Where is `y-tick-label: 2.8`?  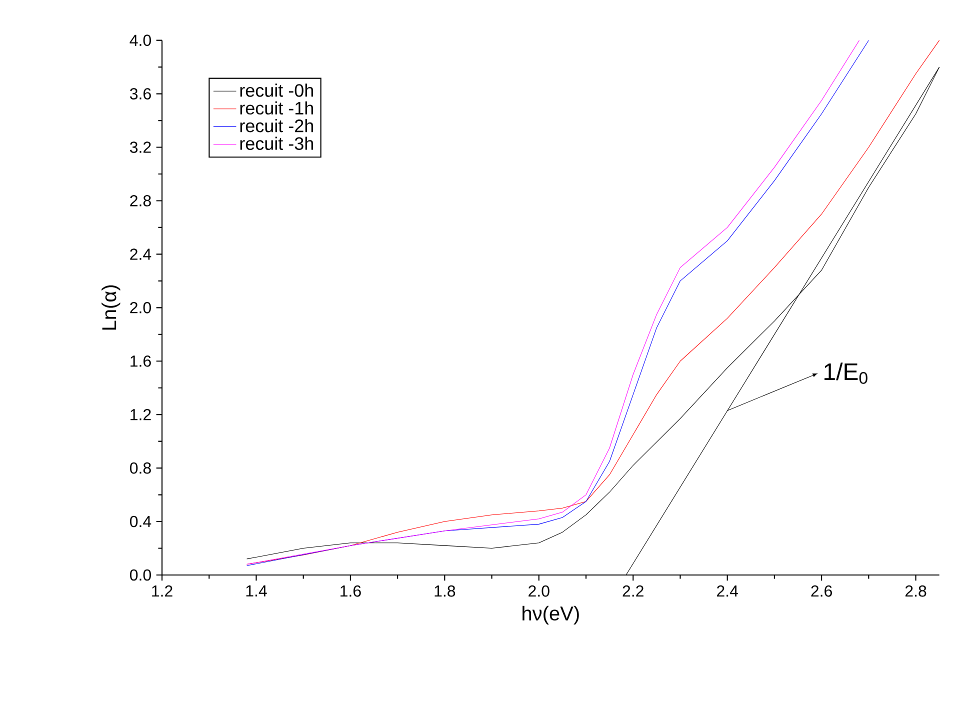
y-tick-label: 2.8 is located at coordinates (140, 200).